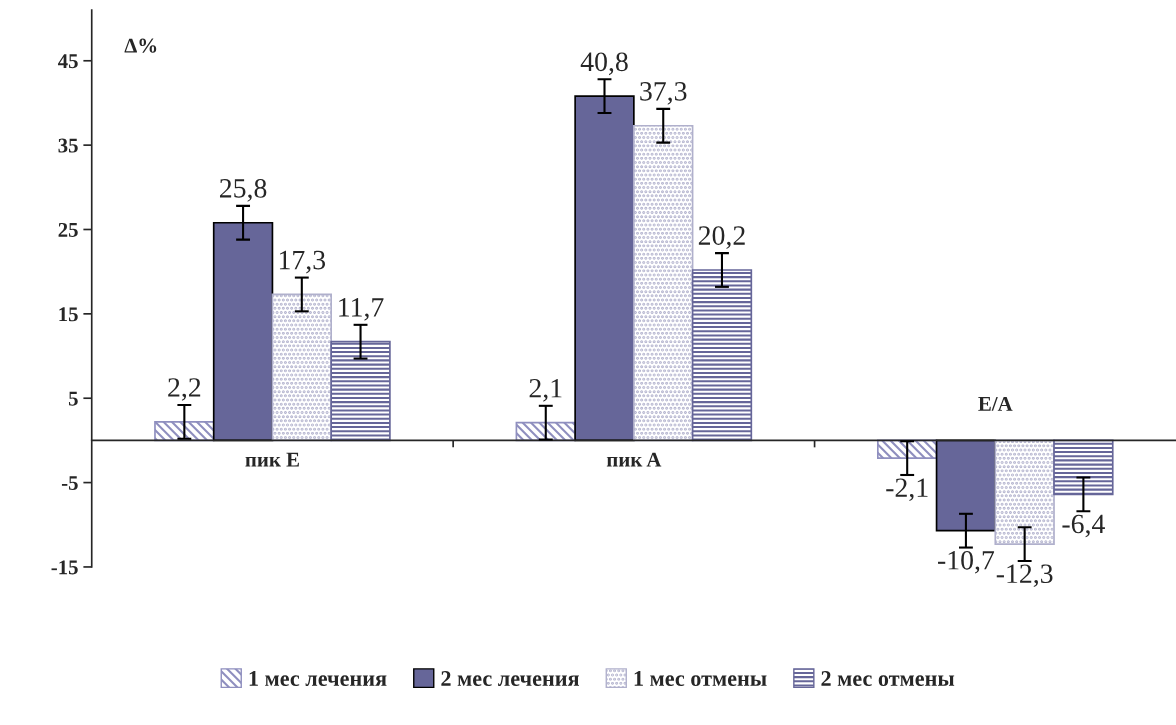 Image resolution: width=1176 pixels, height=725 pixels. Describe the element at coordinates (966, 562) in the screenshot. I see `data-label: -10,7` at that location.